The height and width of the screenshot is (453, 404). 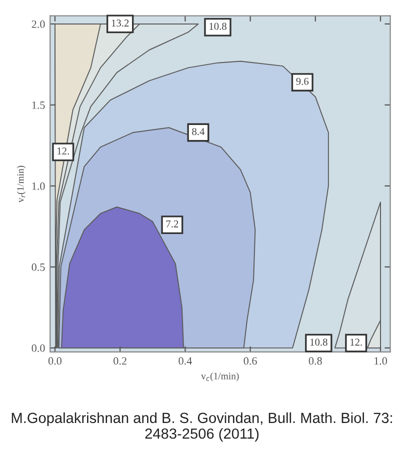 I want to click on x-tick-label: 0.8, so click(x=315, y=361).